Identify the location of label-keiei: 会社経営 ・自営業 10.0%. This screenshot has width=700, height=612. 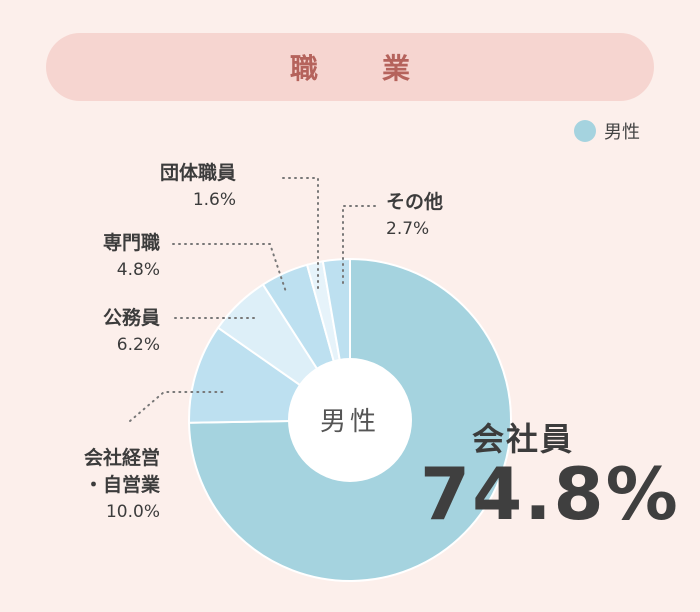
(100, 485).